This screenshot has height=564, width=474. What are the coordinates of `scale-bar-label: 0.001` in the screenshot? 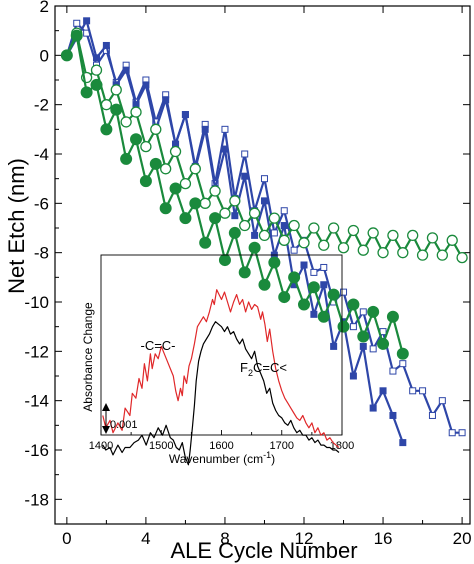 It's located at (124, 425).